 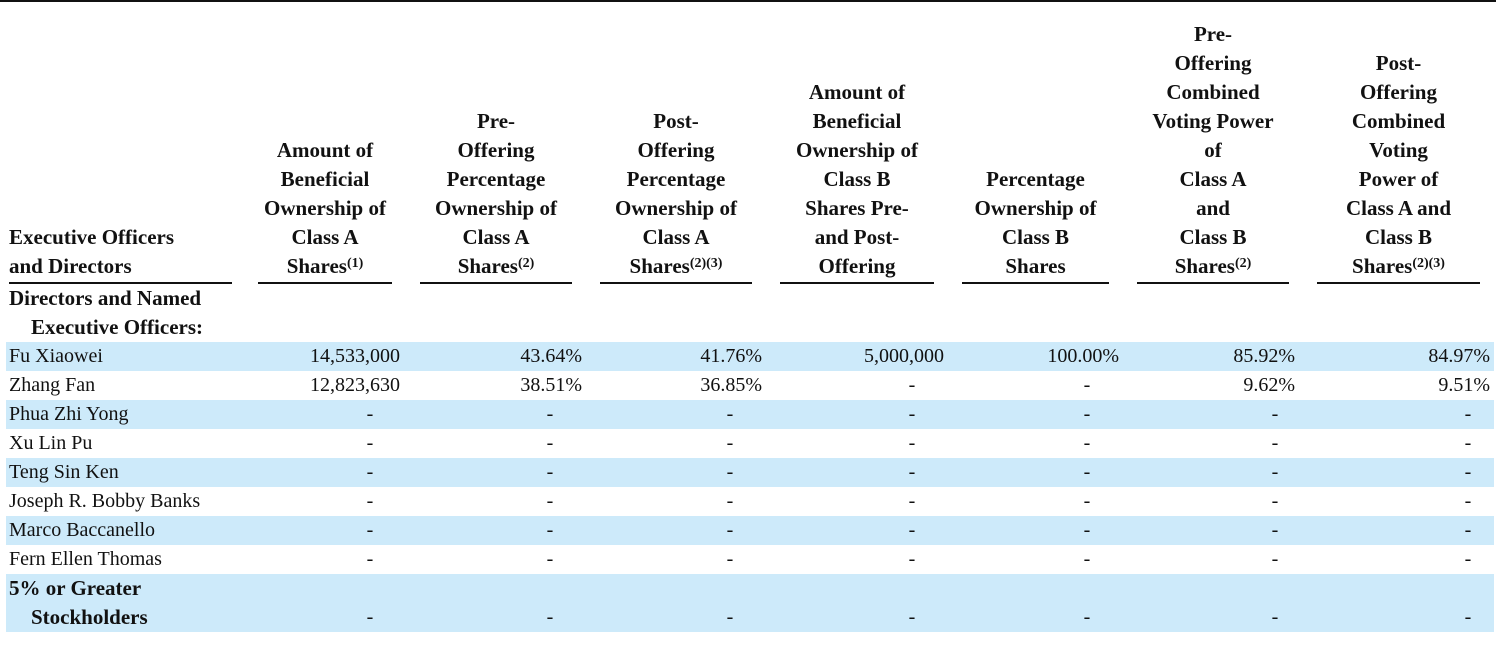 What do you see at coordinates (1213, 356) in the screenshot?
I see `table-cell: 85.92%` at bounding box center [1213, 356].